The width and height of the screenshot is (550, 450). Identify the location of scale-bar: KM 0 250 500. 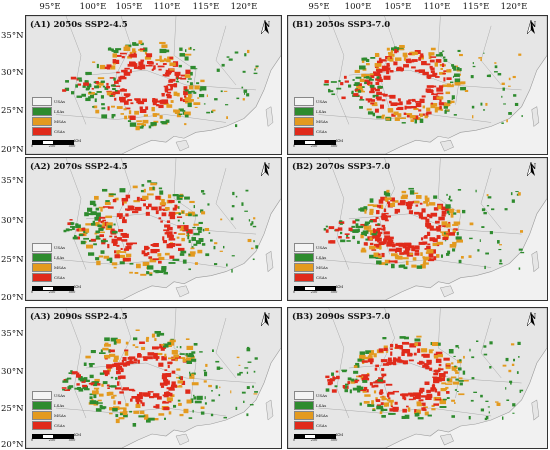
(56, 437).